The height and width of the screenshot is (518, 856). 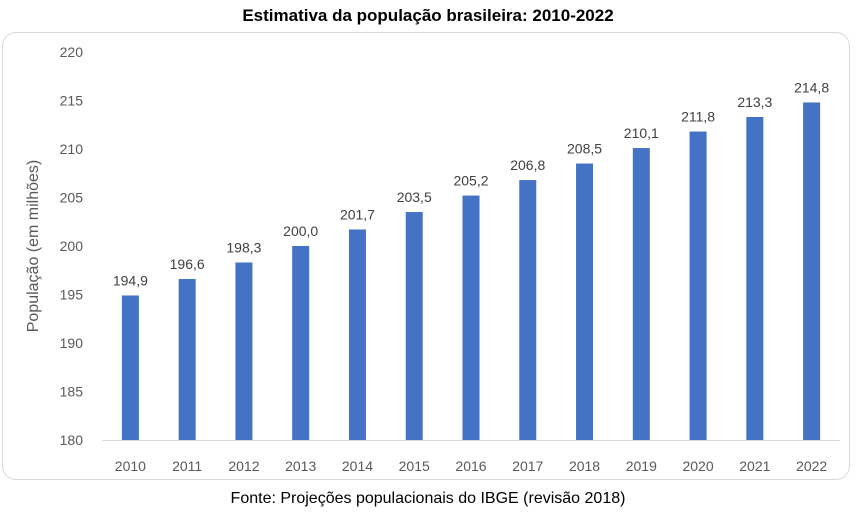 What do you see at coordinates (585, 302) in the screenshot?
I see `bar-2018` at bounding box center [585, 302].